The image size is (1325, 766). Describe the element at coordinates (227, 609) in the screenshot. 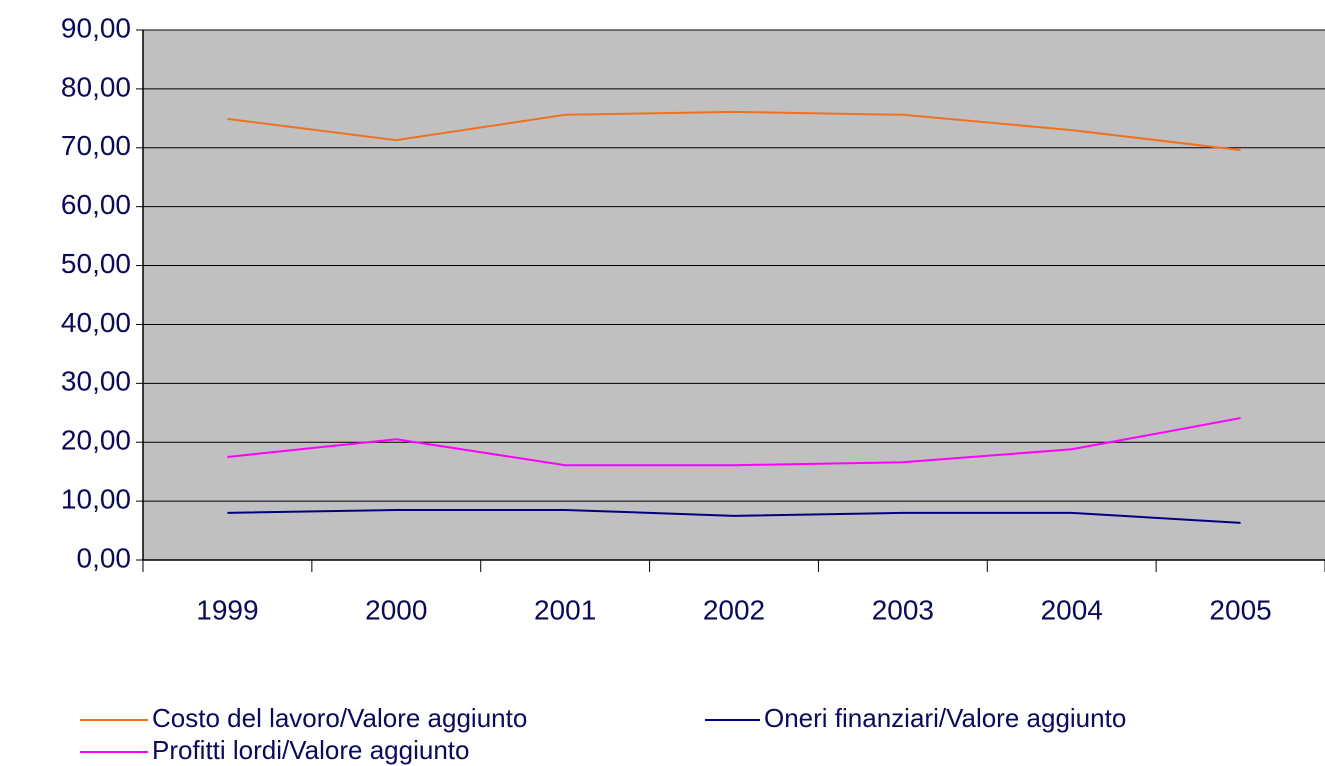

I see `x-tick-label: 1999` at that location.